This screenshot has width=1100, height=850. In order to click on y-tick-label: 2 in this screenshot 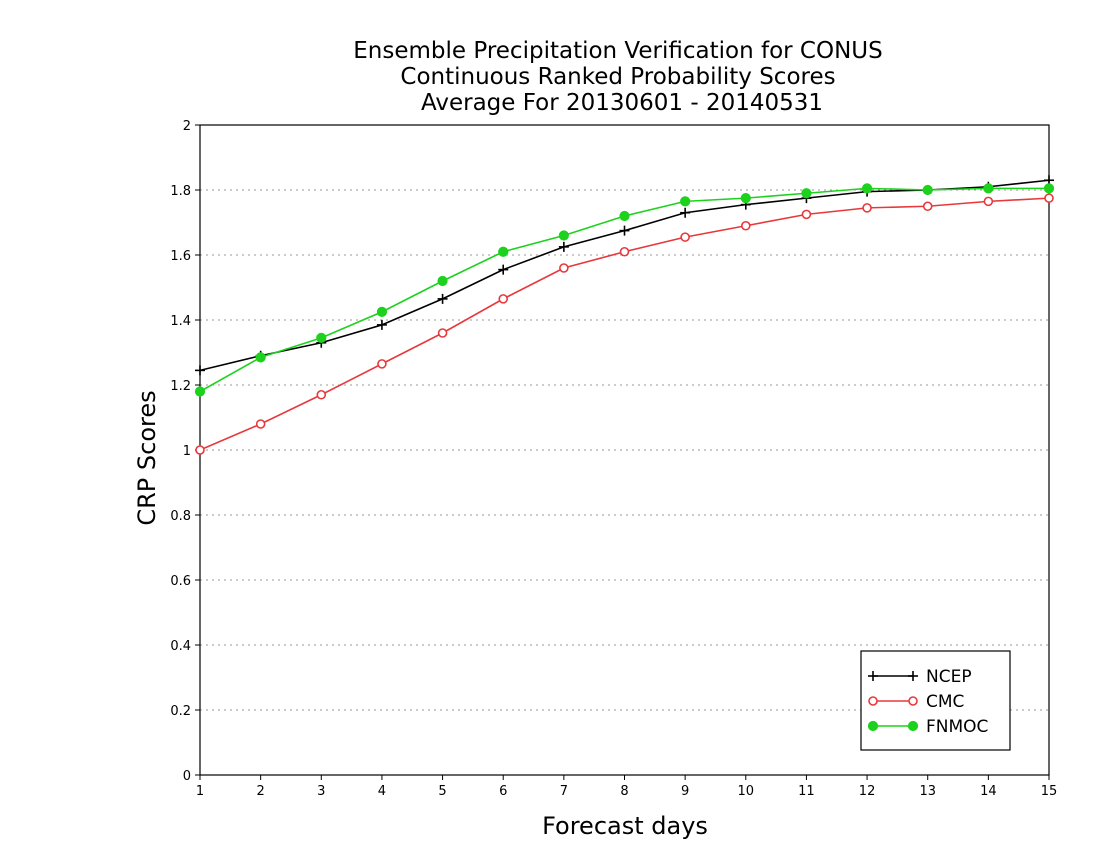, I will do `click(187, 126)`.